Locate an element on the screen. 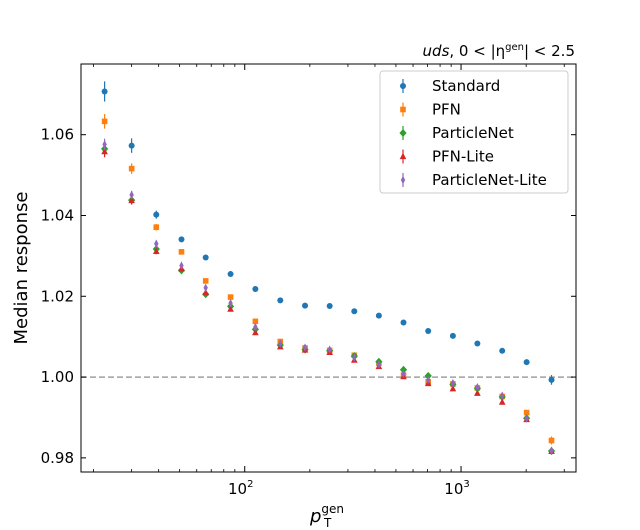 The height and width of the screenshot is (530, 640). legend-label: ParticleNet-Lite is located at coordinates (489, 180).